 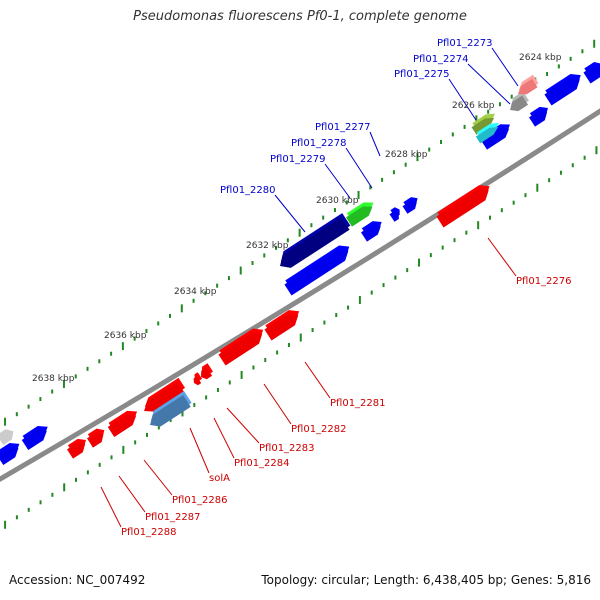 I want to click on kbp-label-1: 2626 kbp, so click(x=473, y=106).